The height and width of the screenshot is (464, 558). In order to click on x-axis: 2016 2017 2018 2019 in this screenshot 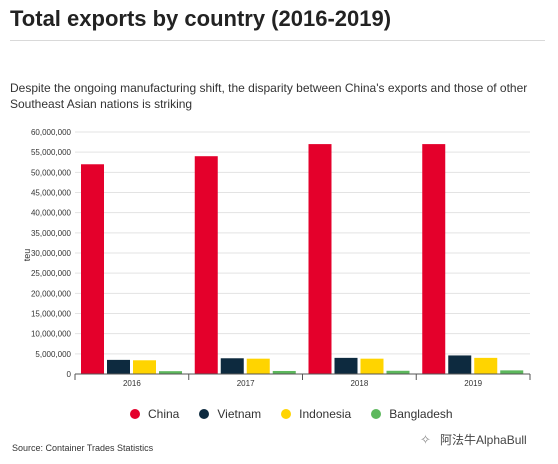, I will do `click(302, 380)`.